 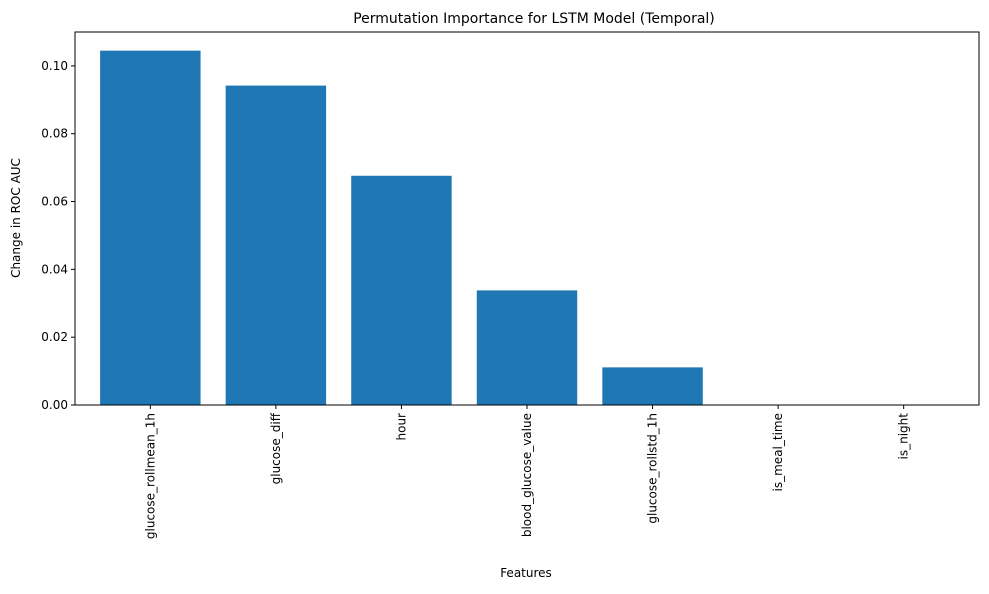 I want to click on bar-glucose-diff, so click(x=276, y=245).